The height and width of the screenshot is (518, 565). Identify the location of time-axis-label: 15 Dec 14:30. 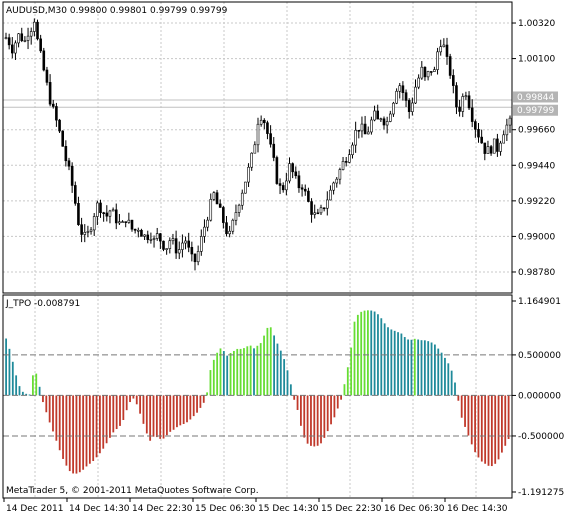
(288, 509).